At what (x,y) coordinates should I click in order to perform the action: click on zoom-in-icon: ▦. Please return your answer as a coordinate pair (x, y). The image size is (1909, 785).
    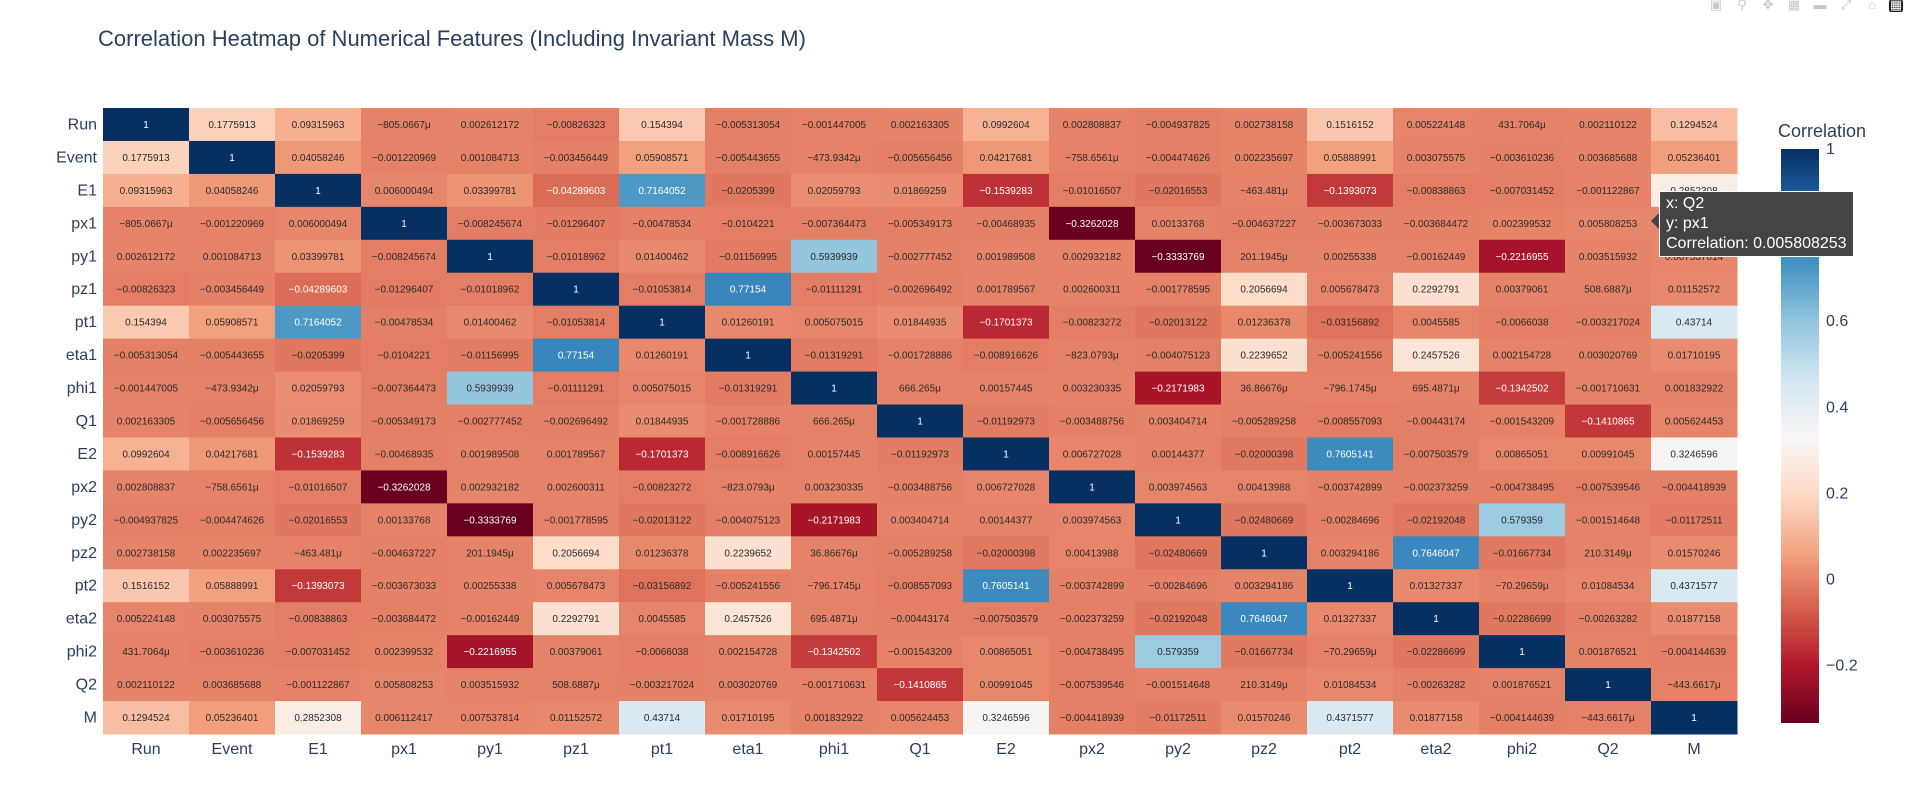
    Looking at the image, I should click on (1794, 6).